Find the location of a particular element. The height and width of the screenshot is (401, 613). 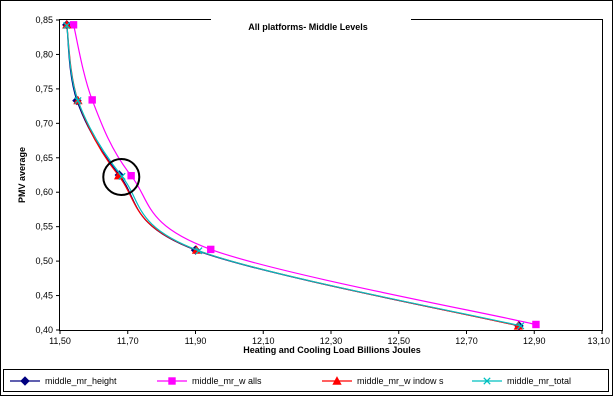

legend-label: middle_mr_w indow s is located at coordinates (400, 381).